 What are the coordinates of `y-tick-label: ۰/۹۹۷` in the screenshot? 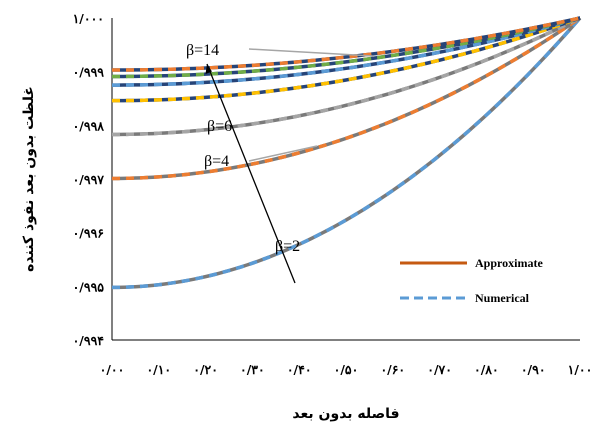 It's located at (89, 179).